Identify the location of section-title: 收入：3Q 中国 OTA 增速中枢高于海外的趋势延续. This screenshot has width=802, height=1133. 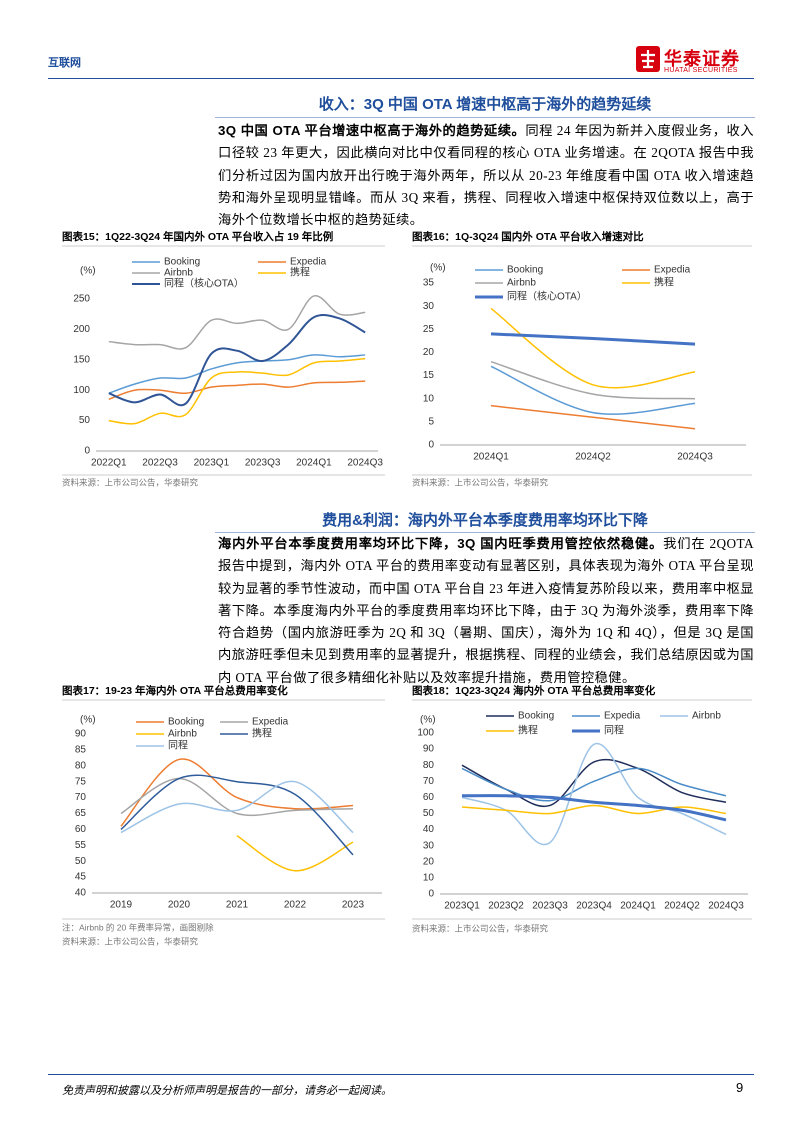
(485, 104).